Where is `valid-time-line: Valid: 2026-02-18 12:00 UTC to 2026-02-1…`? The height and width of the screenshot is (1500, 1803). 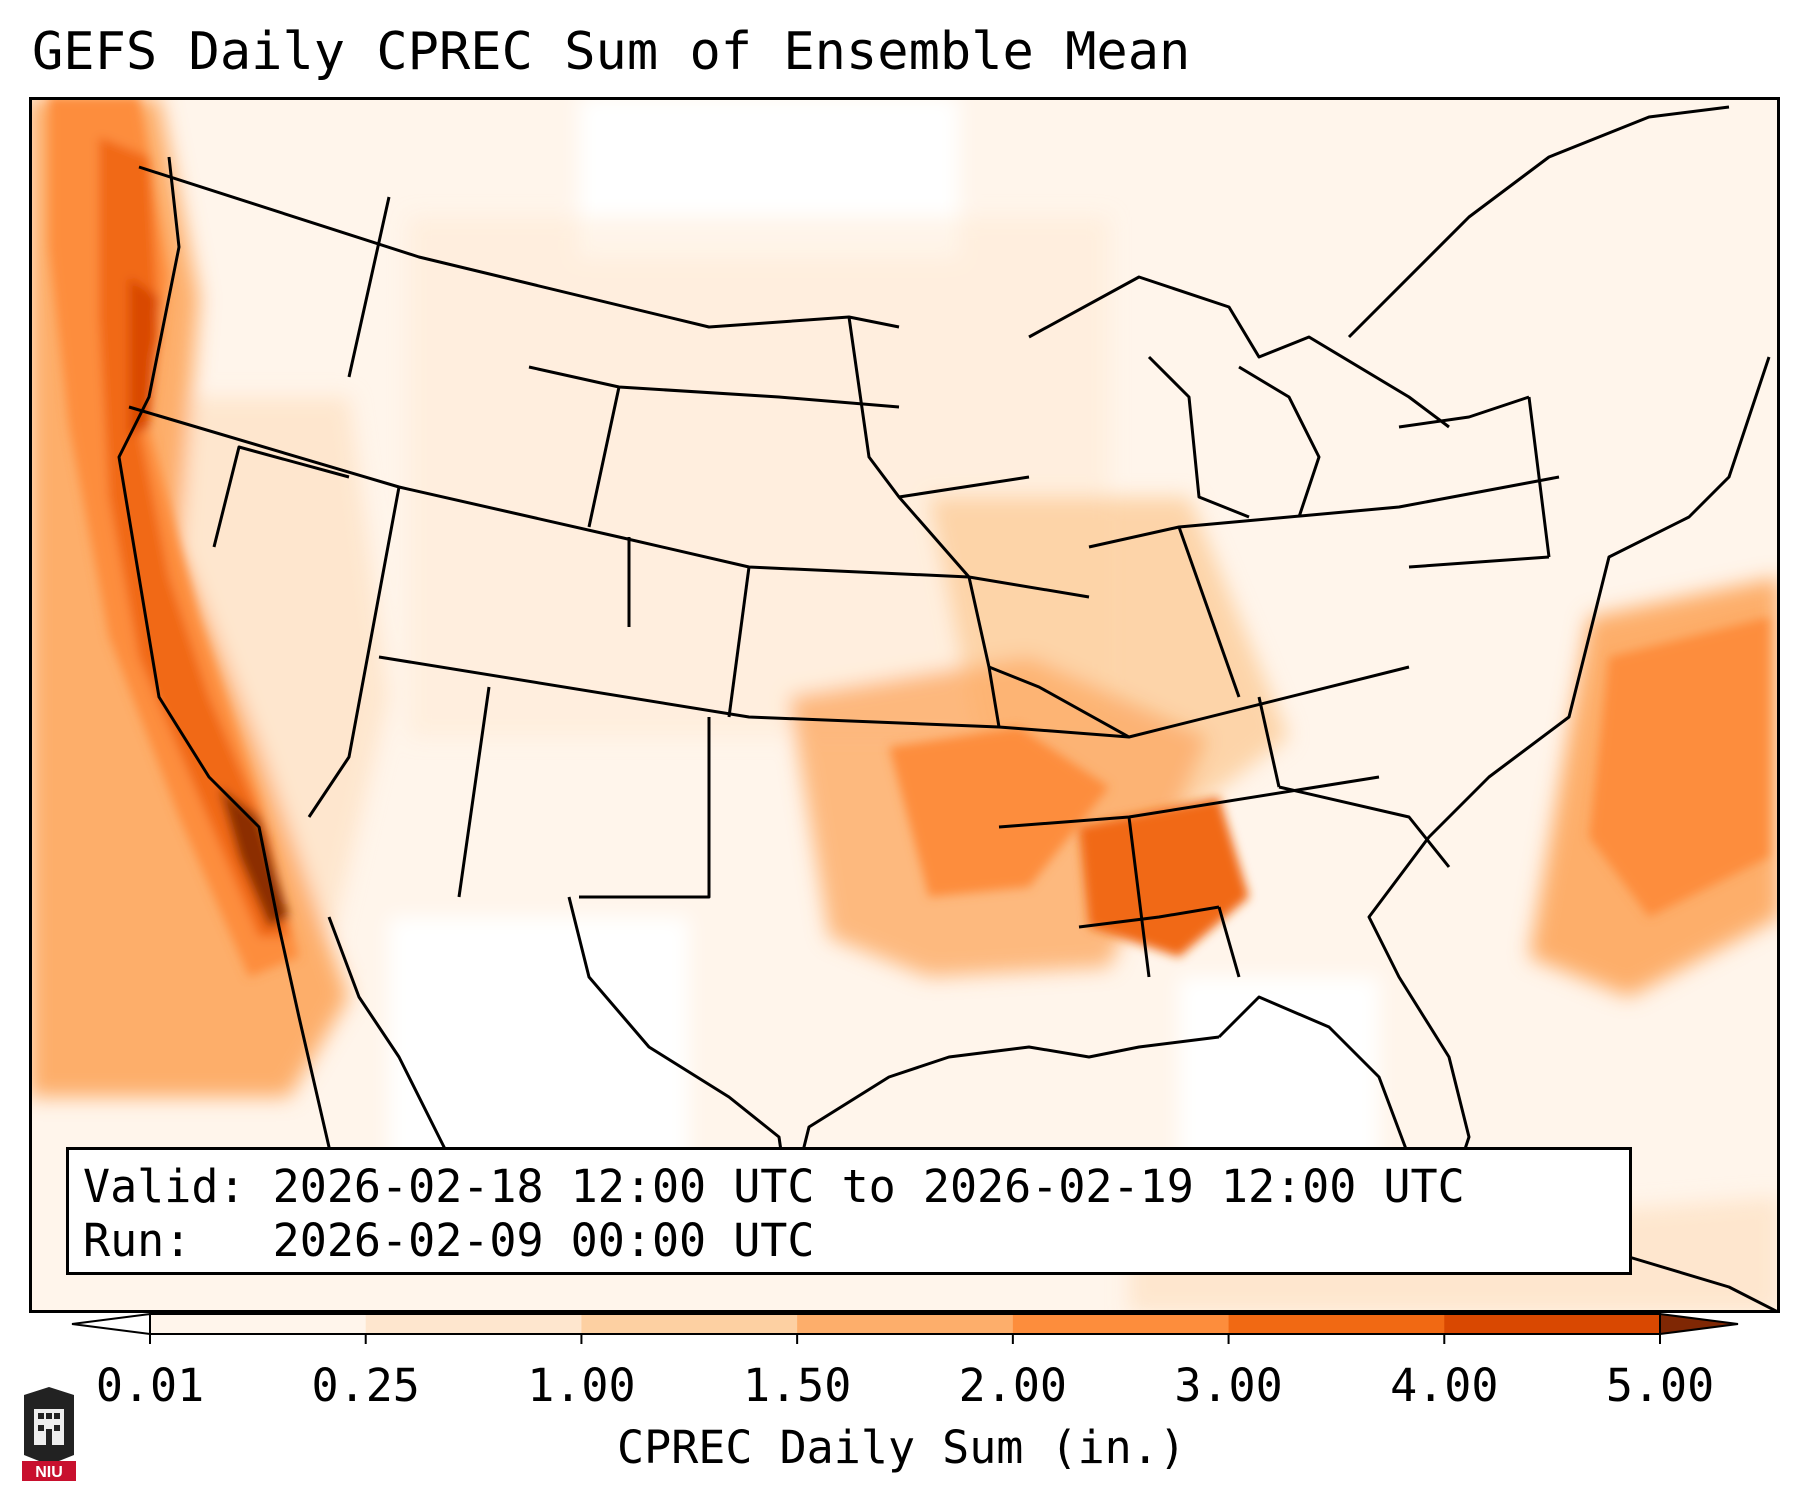
valid-time-line: Valid: 2026-02-18 12:00 UTC to 2026-02-1… is located at coordinates (774, 1186).